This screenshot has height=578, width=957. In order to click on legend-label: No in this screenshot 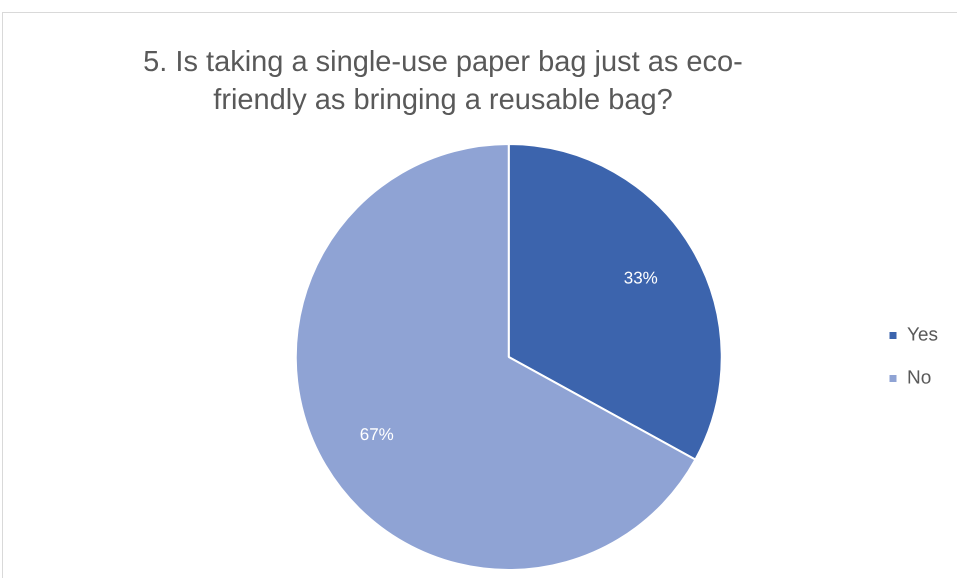, I will do `click(919, 378)`.